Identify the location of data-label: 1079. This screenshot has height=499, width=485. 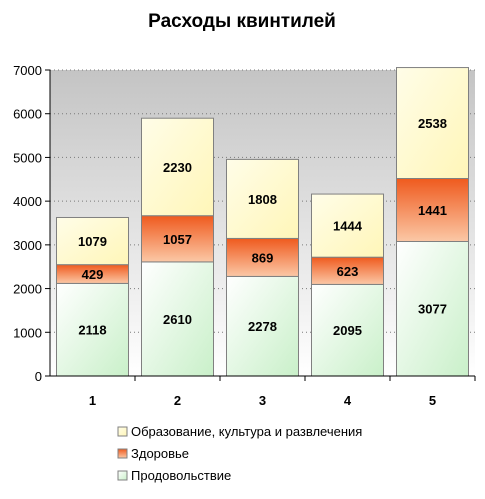
(92, 241).